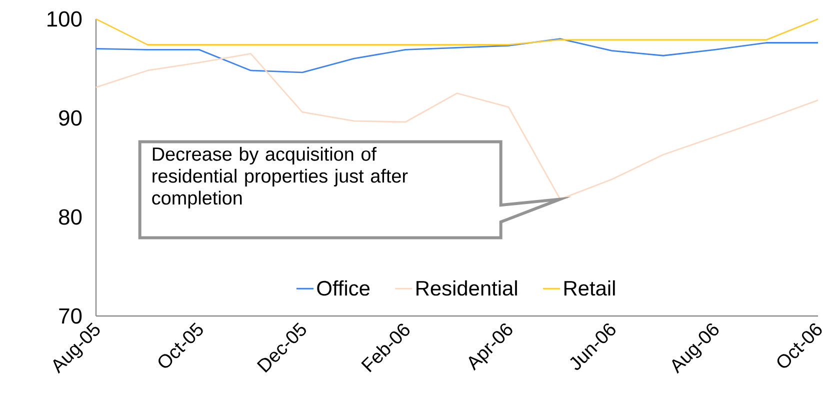 Image resolution: width=823 pixels, height=419 pixels. Describe the element at coordinates (589, 288) in the screenshot. I see `legend-label: Retail` at that location.